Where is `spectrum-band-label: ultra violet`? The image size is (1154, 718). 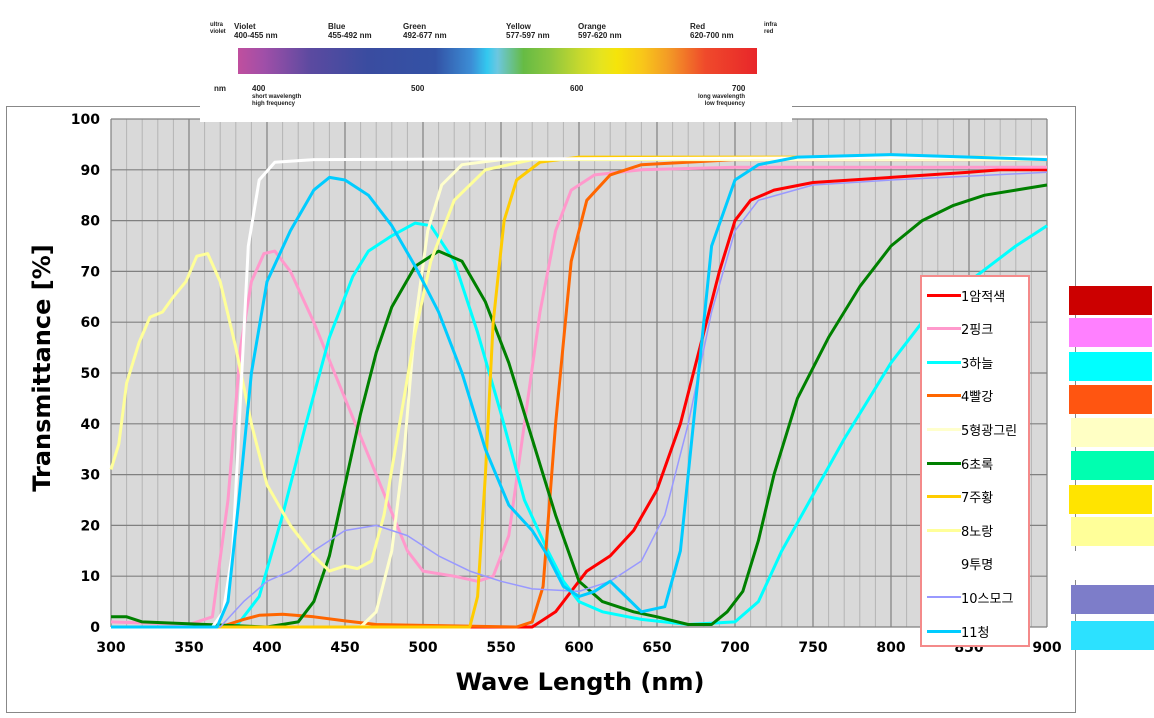
spectrum-band-label: ultra violet is located at coordinates (218, 28).